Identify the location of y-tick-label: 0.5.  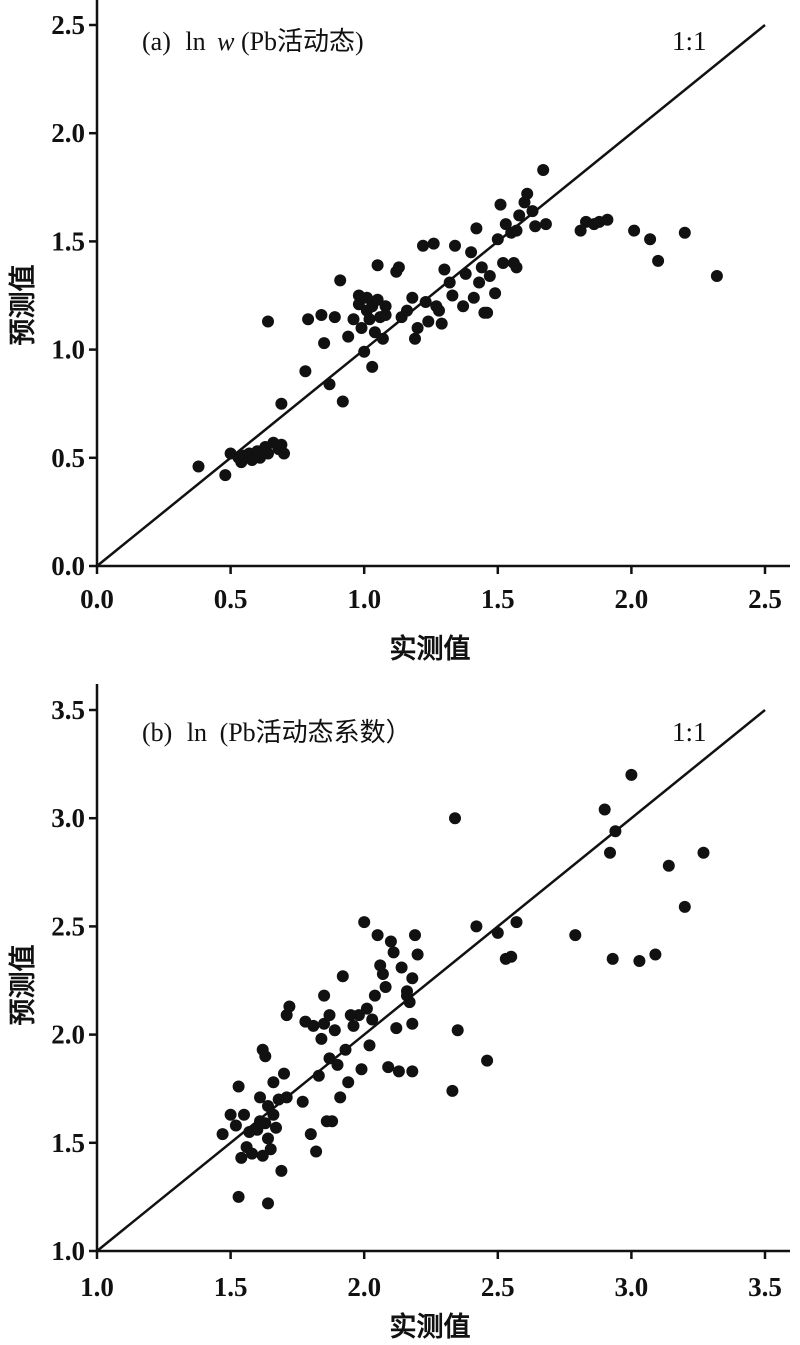
(68, 458).